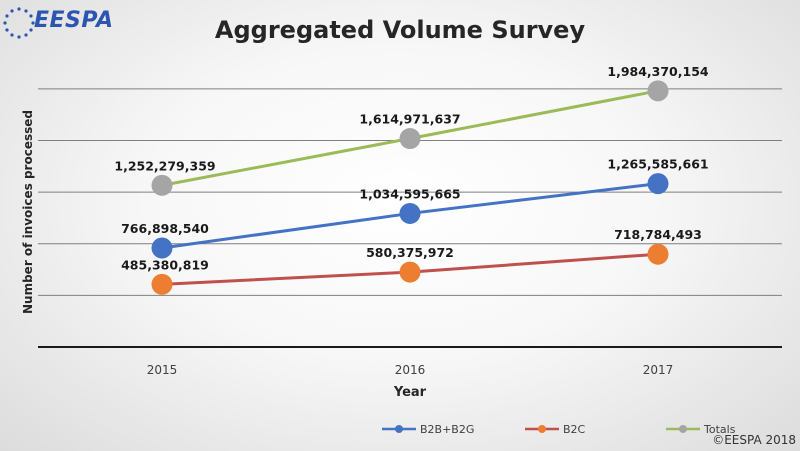 This screenshot has height=451, width=800. Describe the element at coordinates (657, 164) in the screenshot. I see `data-label-b2b-b2g: 1,265,585,661` at that location.